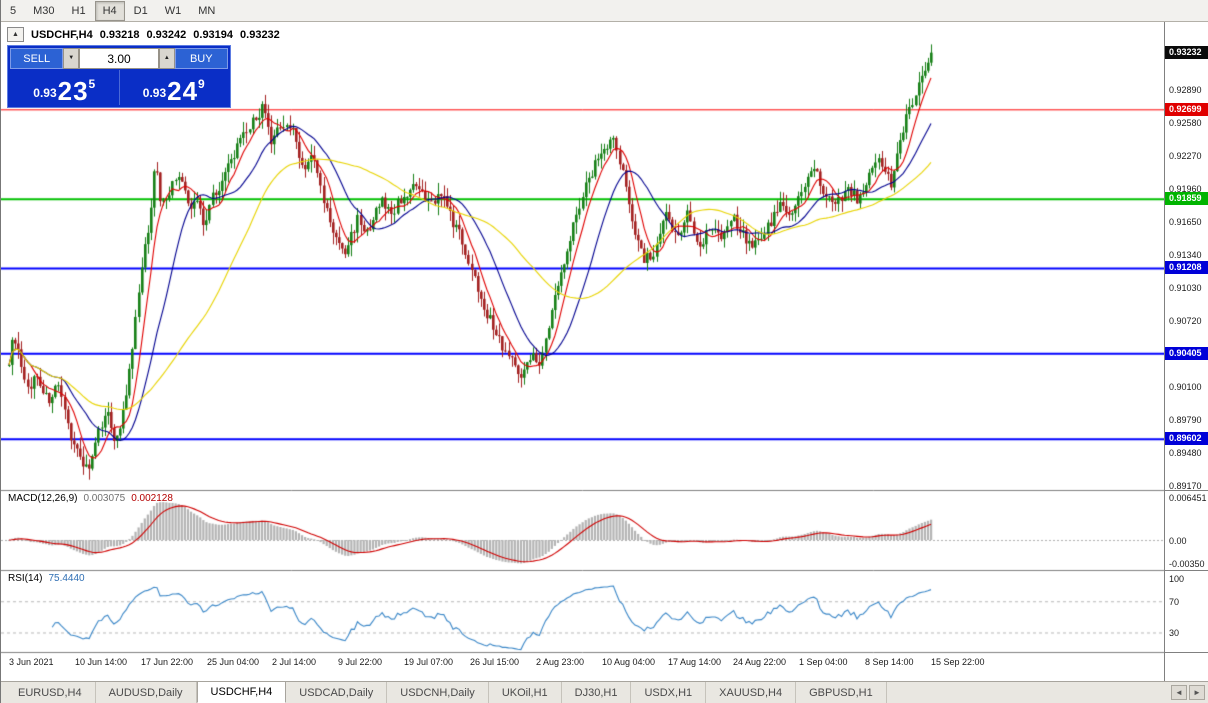 The width and height of the screenshot is (1208, 703). I want to click on macd-indicator-label: MACD(12,26,9) 0.003075 0.002128, so click(90, 498).